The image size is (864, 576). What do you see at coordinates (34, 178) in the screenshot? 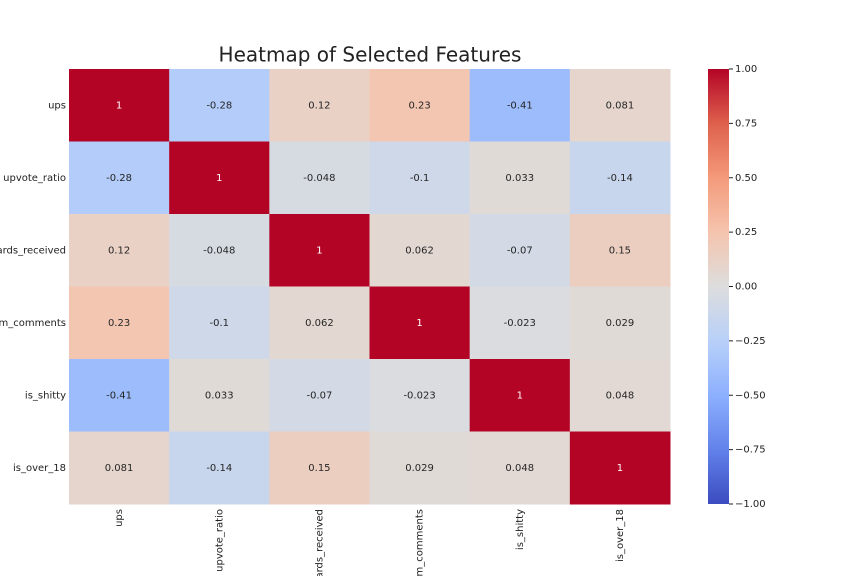
I see `y-tick-label: upvote_ratio` at bounding box center [34, 178].